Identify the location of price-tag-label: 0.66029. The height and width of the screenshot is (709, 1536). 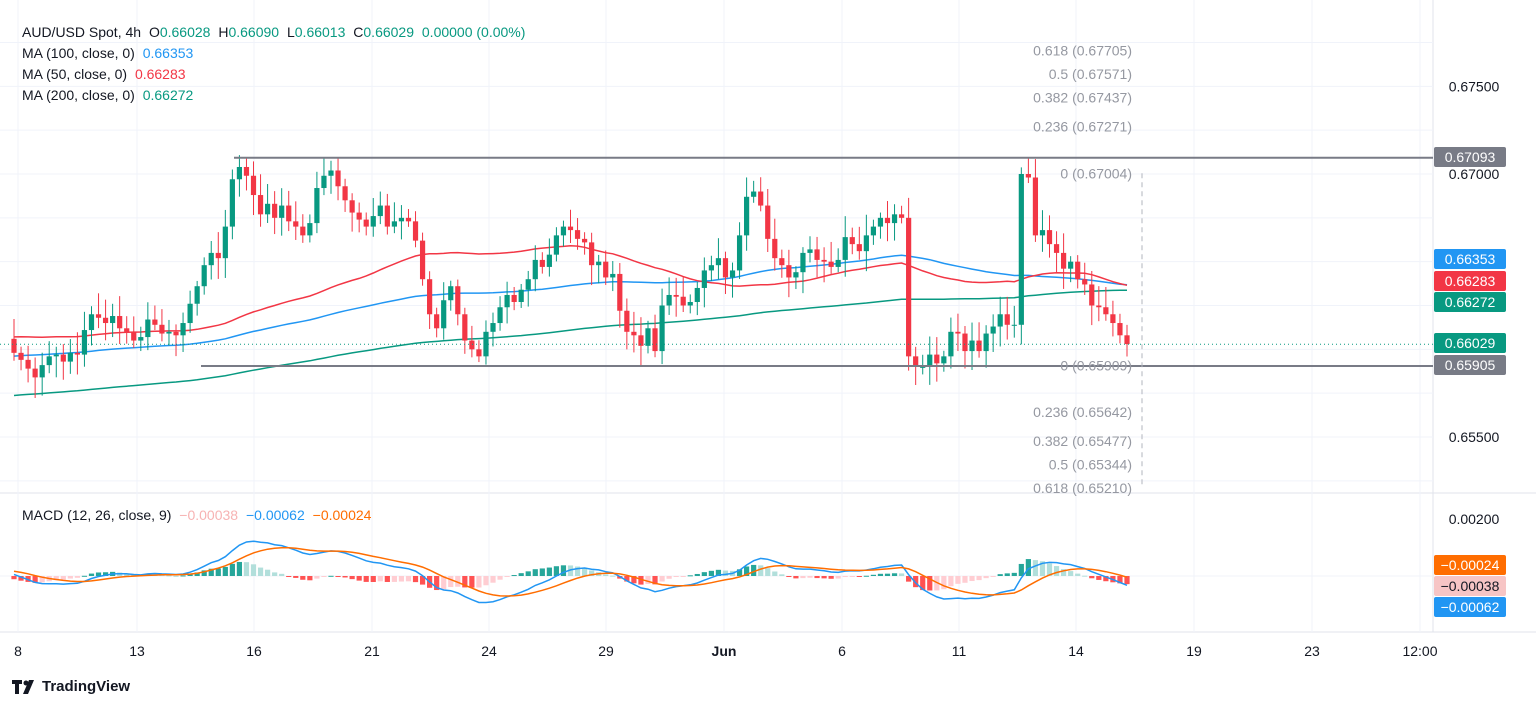
(1470, 343).